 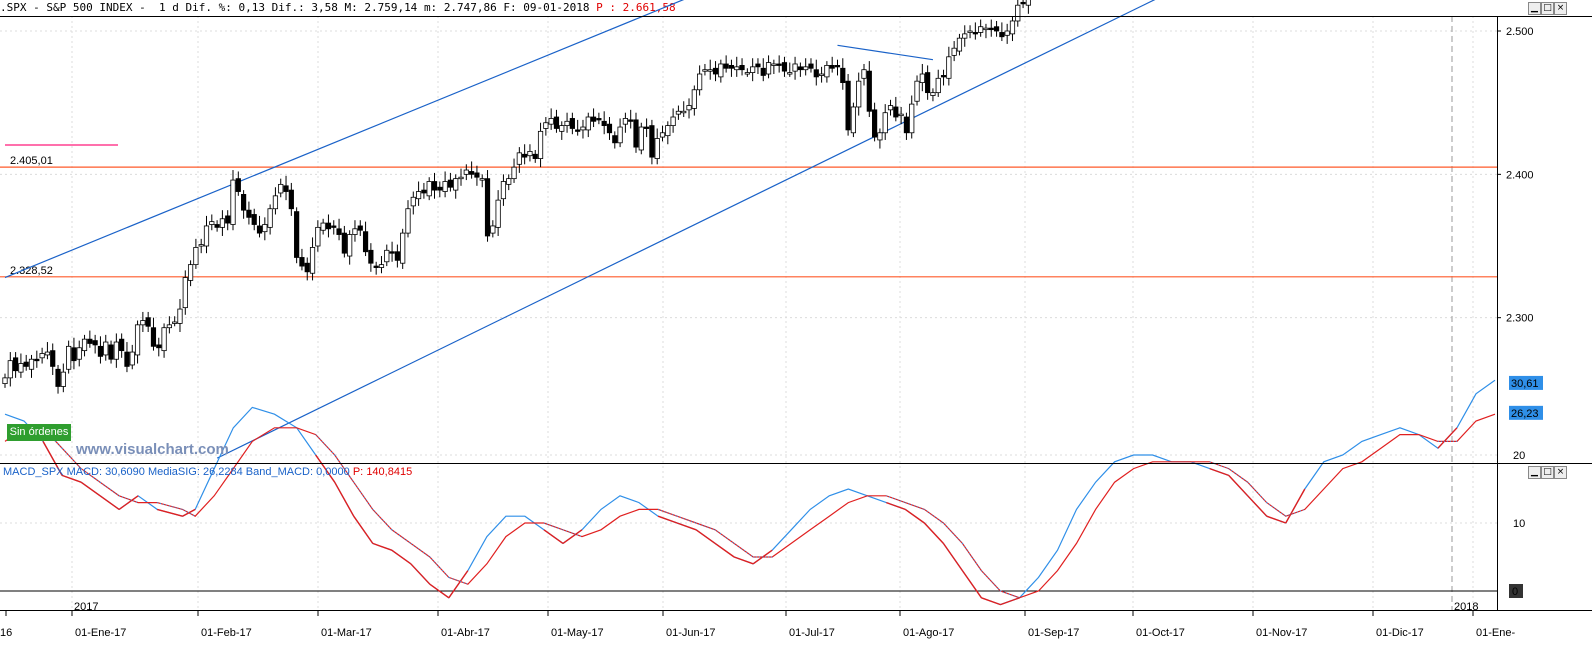 I want to click on signal-value: 26,2284, so click(x=222, y=472).